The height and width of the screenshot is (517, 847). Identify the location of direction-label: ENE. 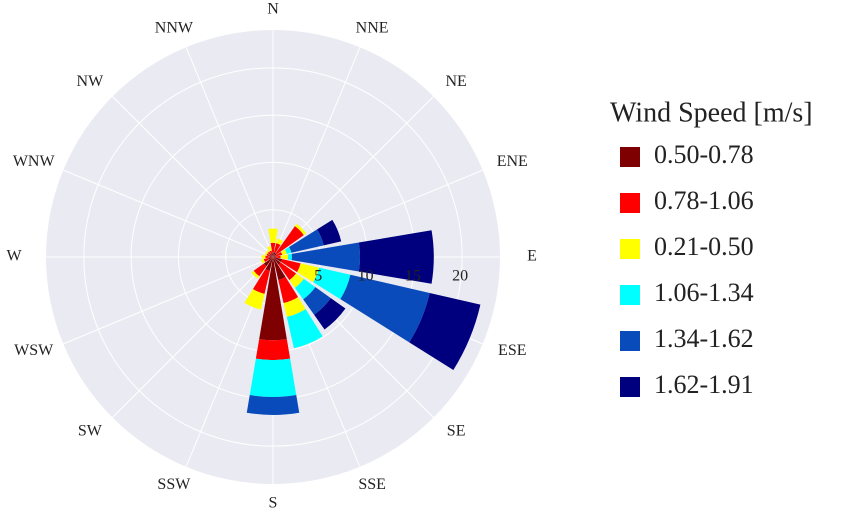
(512, 161).